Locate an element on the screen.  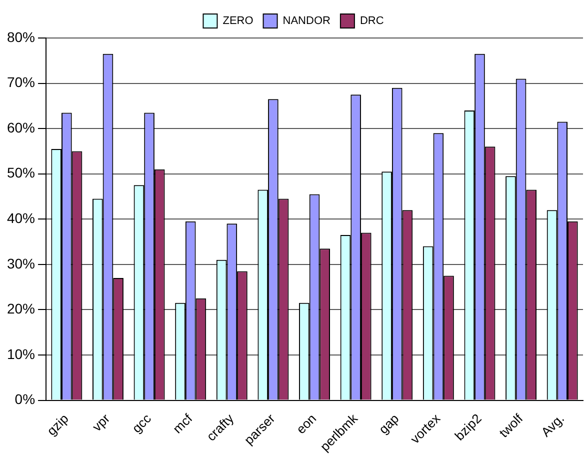
legend-label: DRC is located at coordinates (372, 21).